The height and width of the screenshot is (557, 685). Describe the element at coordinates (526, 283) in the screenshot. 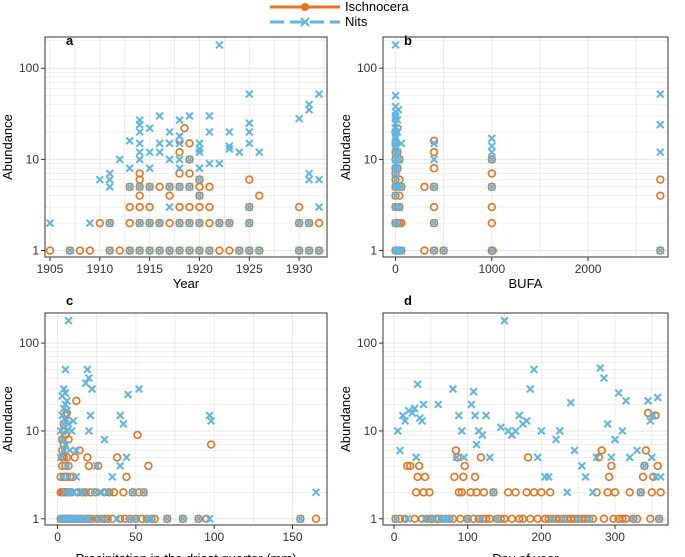

I see `x-axis-label: BUFA` at that location.